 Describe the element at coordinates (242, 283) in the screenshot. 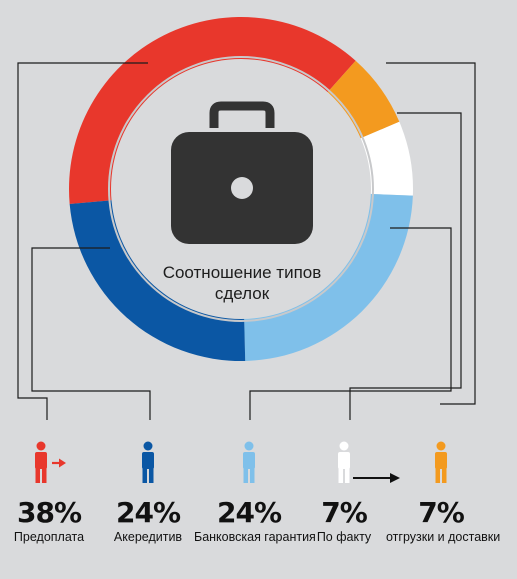

I see `center-label: Соотношение типов сделок` at that location.